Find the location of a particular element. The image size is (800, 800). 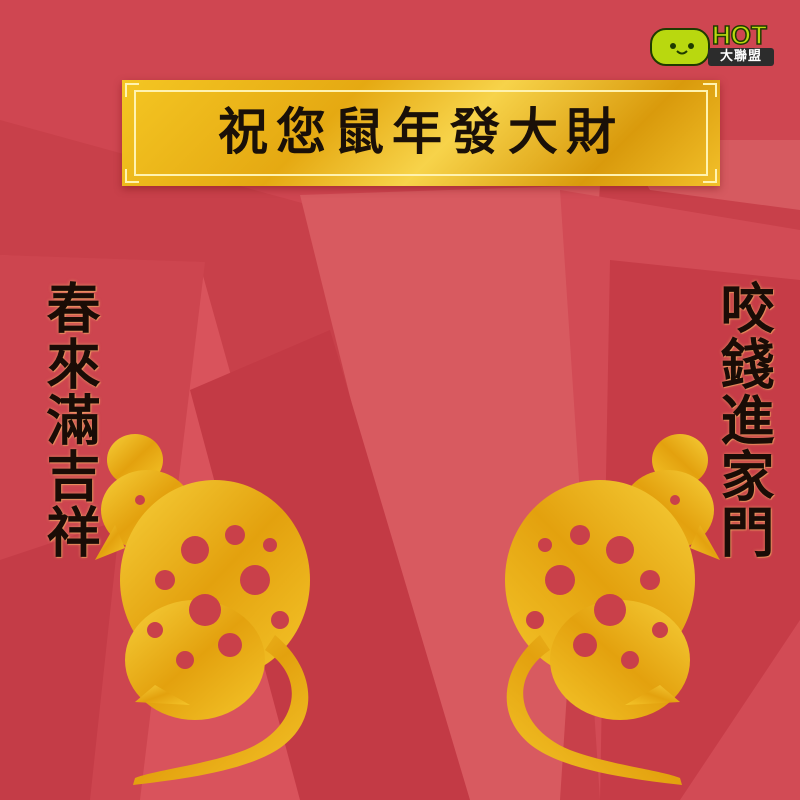

banner-frame is located at coordinates (421, 133).